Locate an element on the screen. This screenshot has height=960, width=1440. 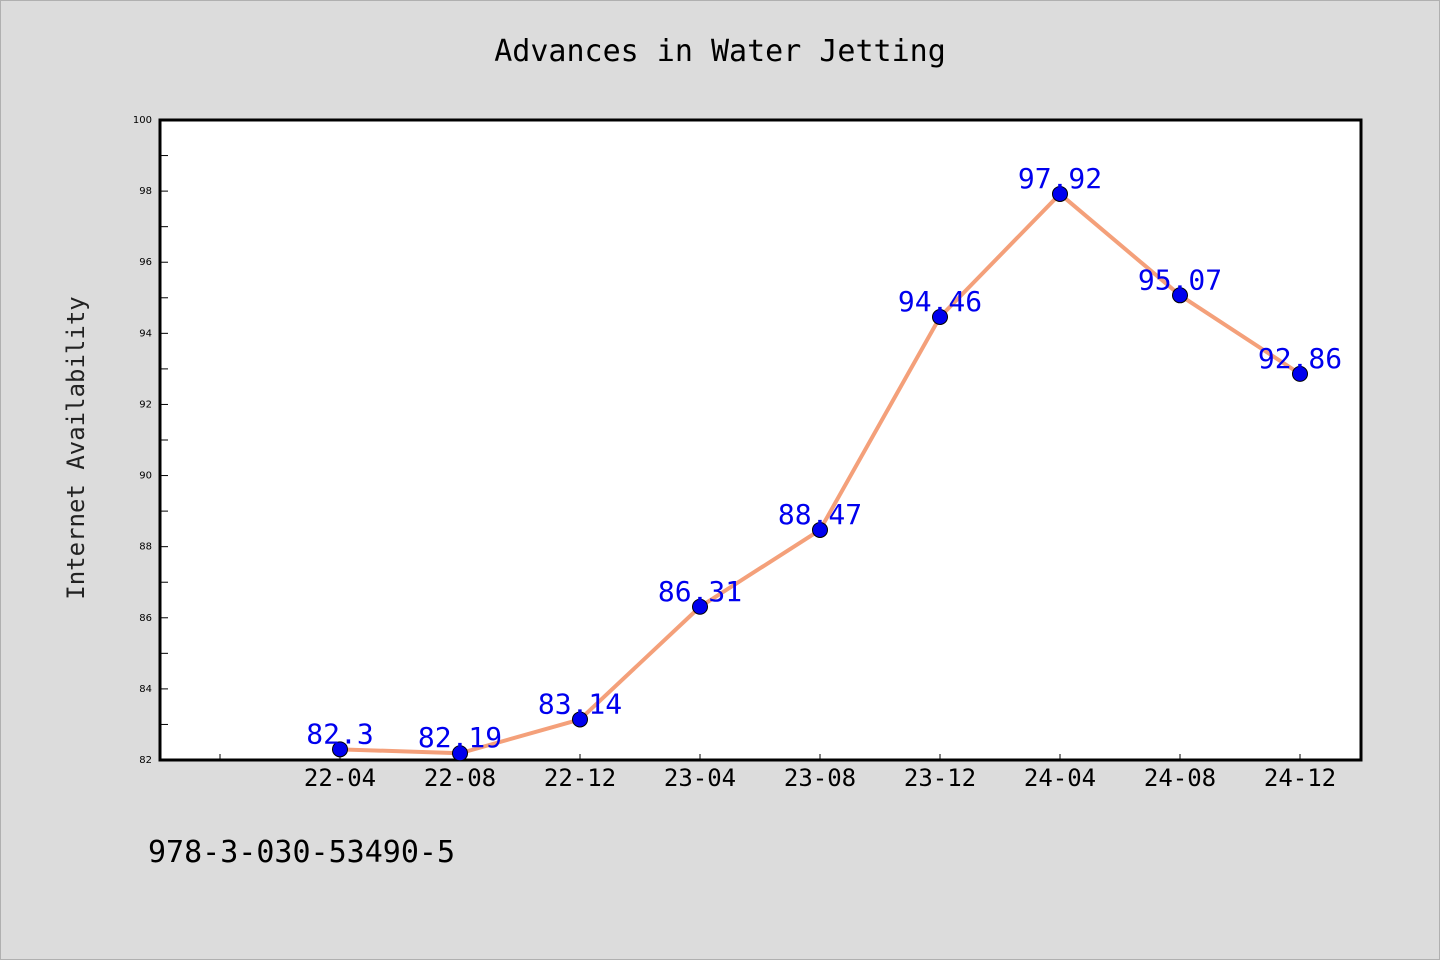
y-tick-label: 96 is located at coordinates (145, 262).